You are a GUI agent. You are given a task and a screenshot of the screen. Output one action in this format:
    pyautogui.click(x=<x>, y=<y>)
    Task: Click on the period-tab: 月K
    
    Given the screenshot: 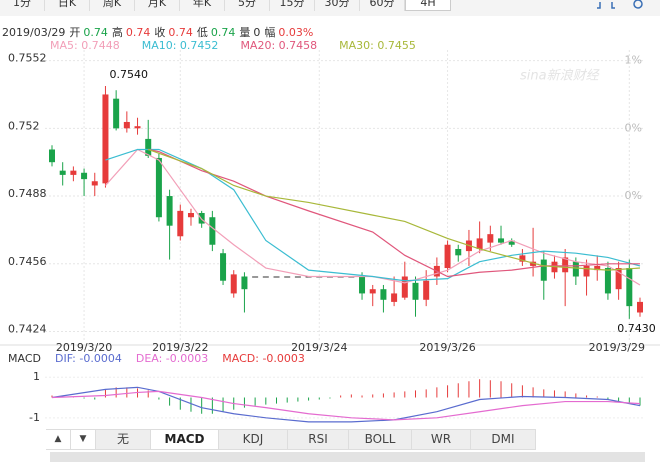 What is the action you would take?
    pyautogui.click(x=157, y=5)
    